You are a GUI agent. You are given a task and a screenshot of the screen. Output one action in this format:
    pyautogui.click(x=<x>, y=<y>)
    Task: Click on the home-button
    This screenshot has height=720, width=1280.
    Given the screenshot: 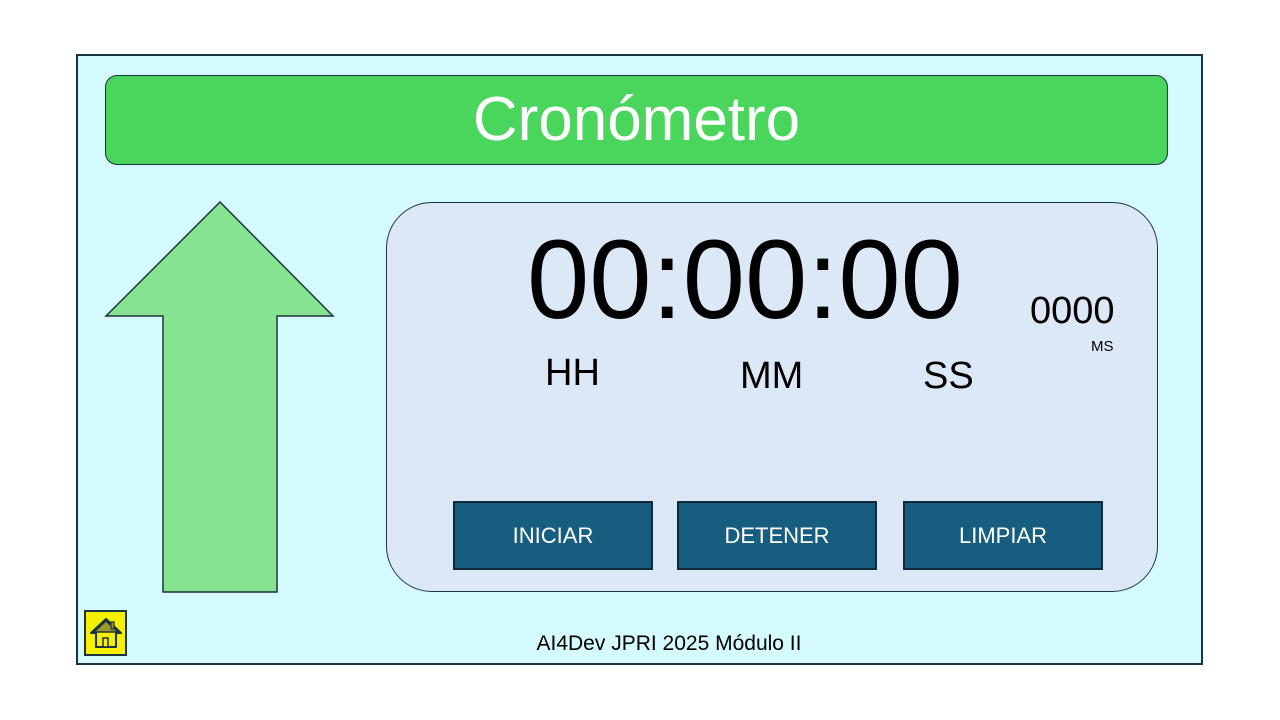 What is the action you would take?
    pyautogui.click(x=105, y=633)
    